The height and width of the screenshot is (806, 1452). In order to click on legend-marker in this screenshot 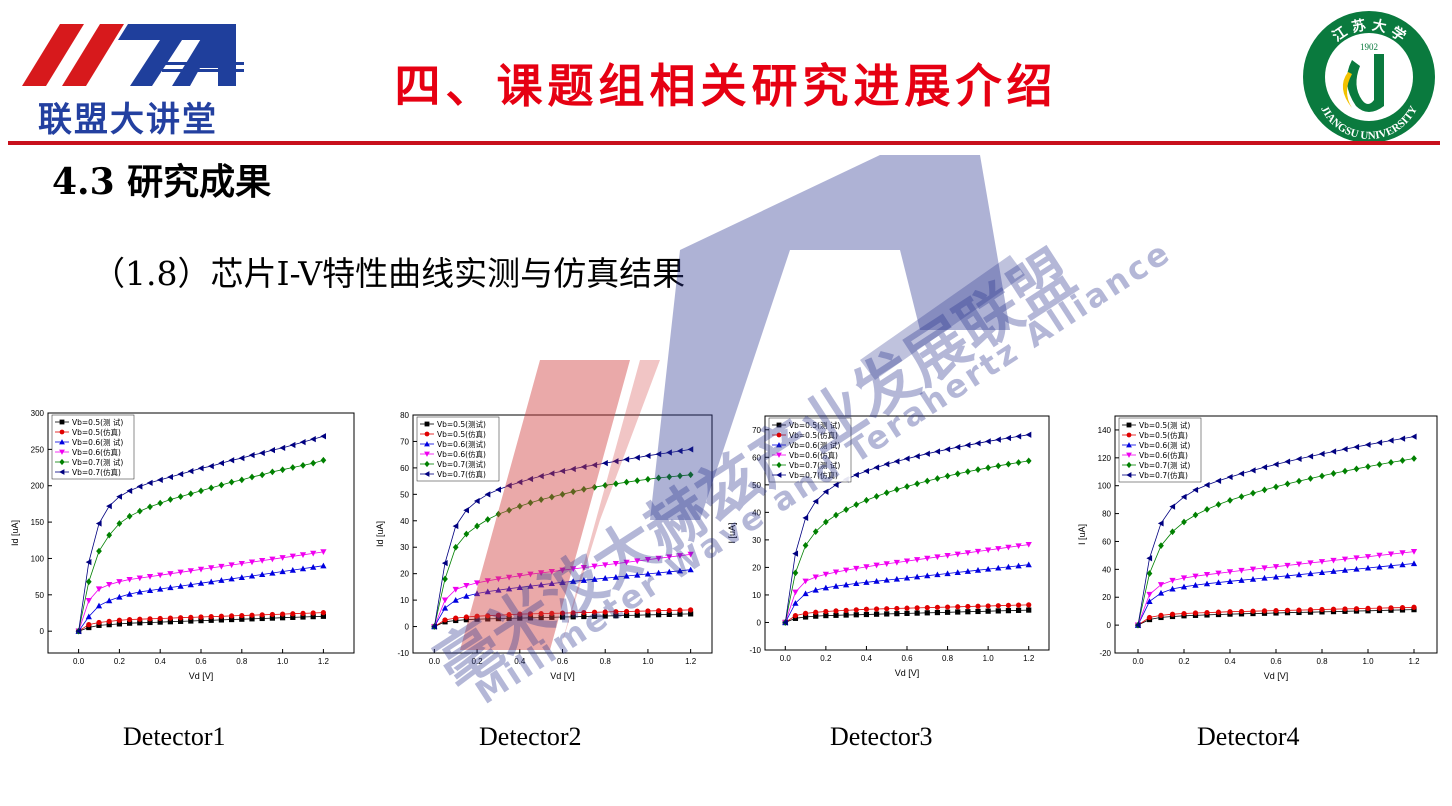, I will do `click(62, 422)`.